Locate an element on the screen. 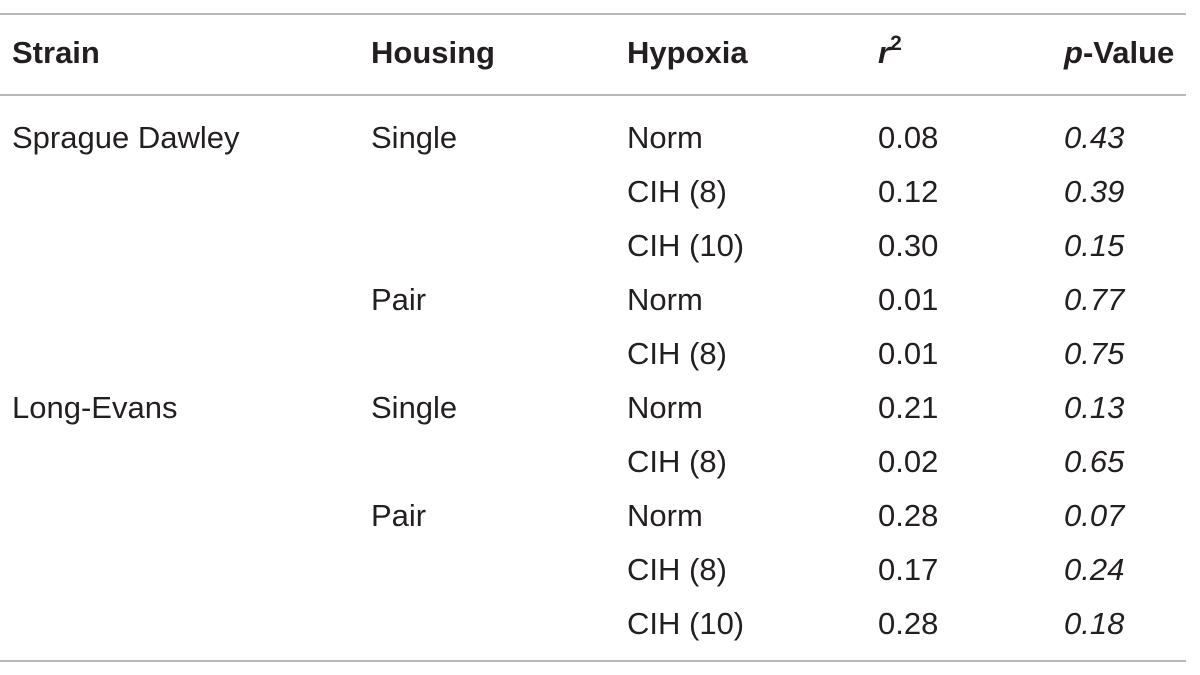  cell-r-squared: 0.12 is located at coordinates (908, 191).